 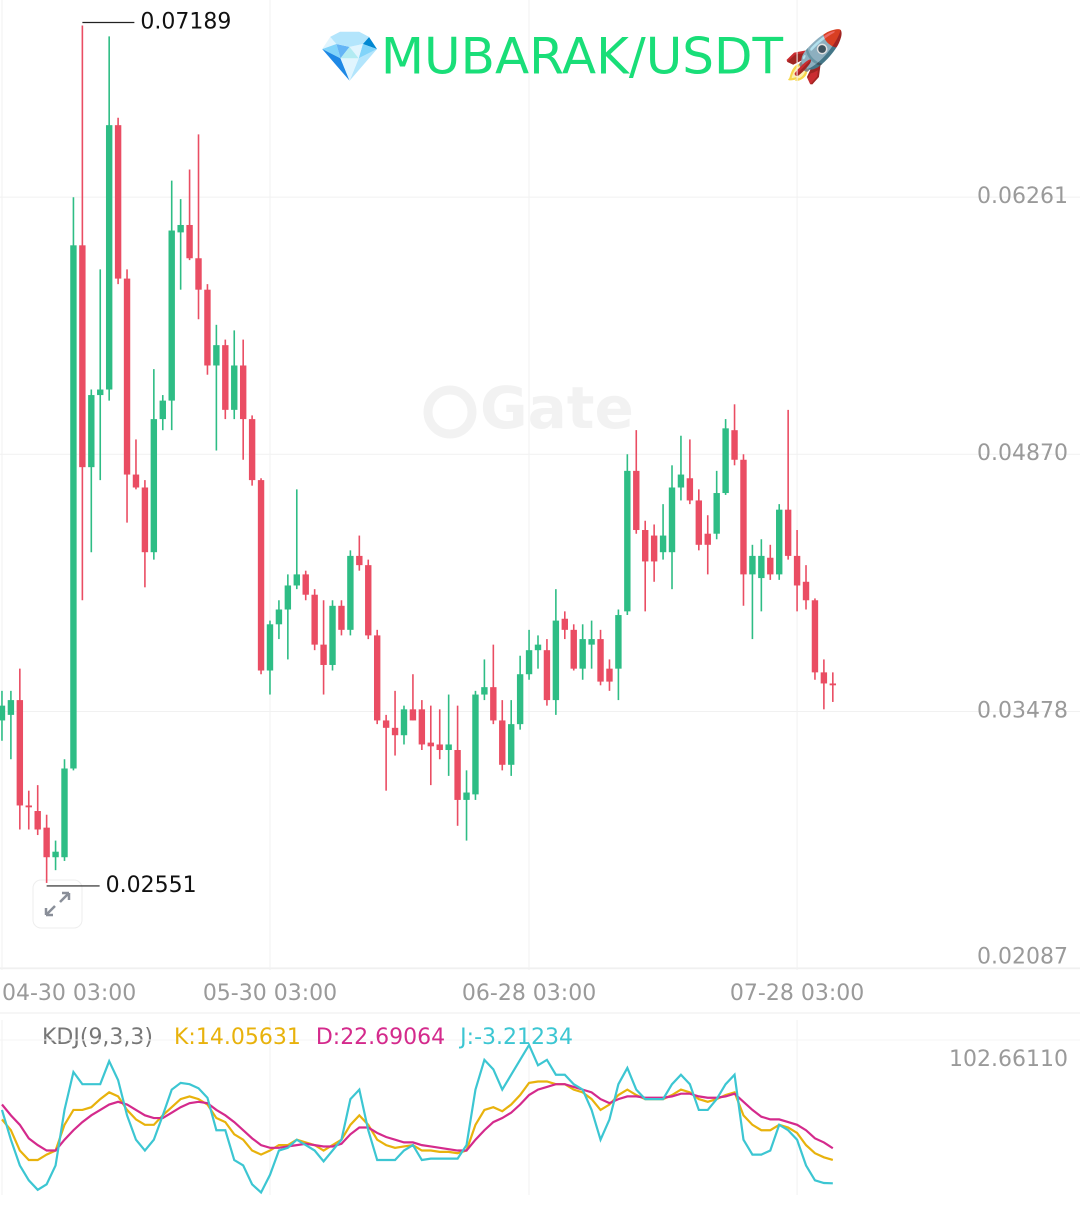 What do you see at coordinates (1008, 1059) in the screenshot?
I see `y-tick-label: 102.66110` at bounding box center [1008, 1059].